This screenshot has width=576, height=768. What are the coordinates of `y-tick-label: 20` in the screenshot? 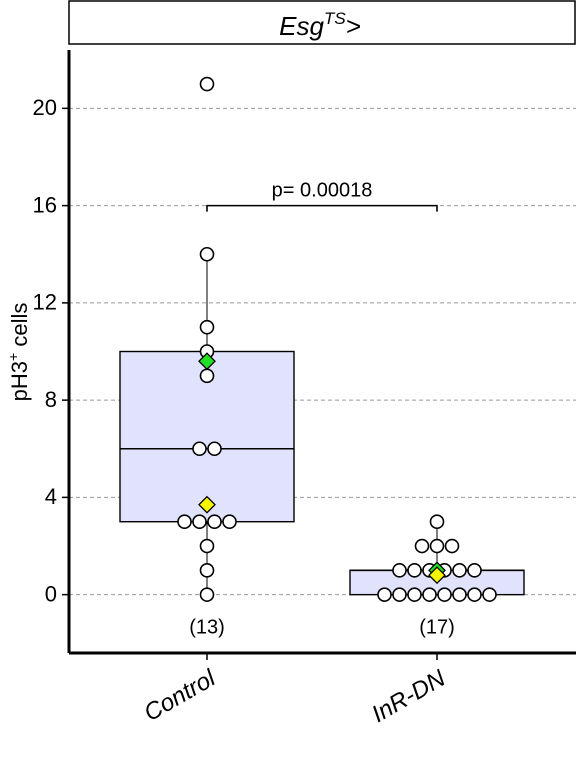 It's located at (45, 107).